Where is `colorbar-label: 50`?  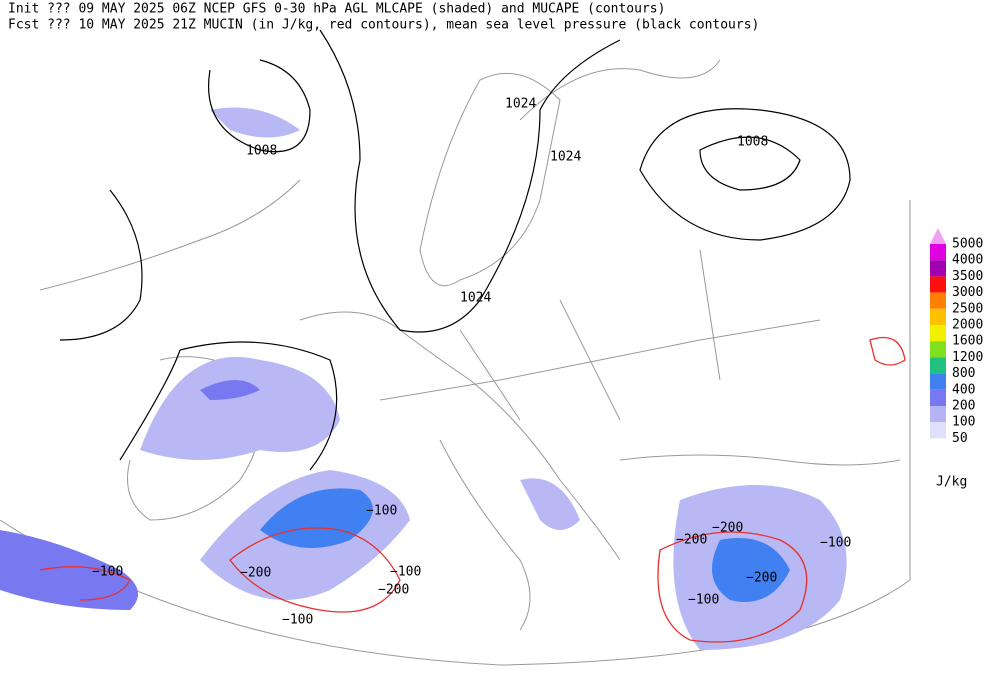 colorbar-label: 50 is located at coordinates (960, 438).